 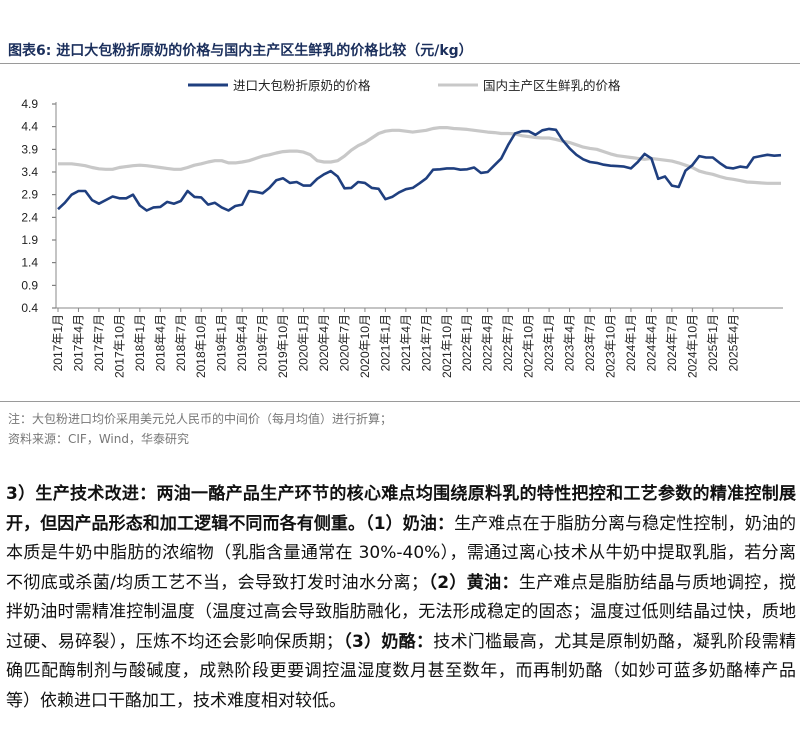 I want to click on cream-label: （1）奶油：, so click(x=410, y=523).